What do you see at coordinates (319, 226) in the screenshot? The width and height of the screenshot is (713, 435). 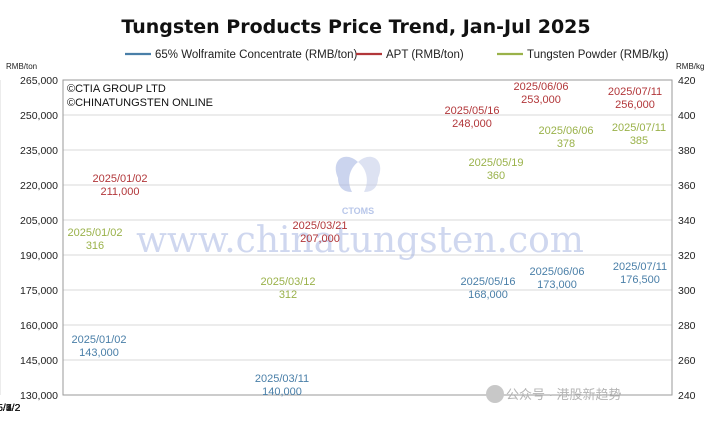 I see `annotation-date: 2025/03/21` at bounding box center [319, 226].